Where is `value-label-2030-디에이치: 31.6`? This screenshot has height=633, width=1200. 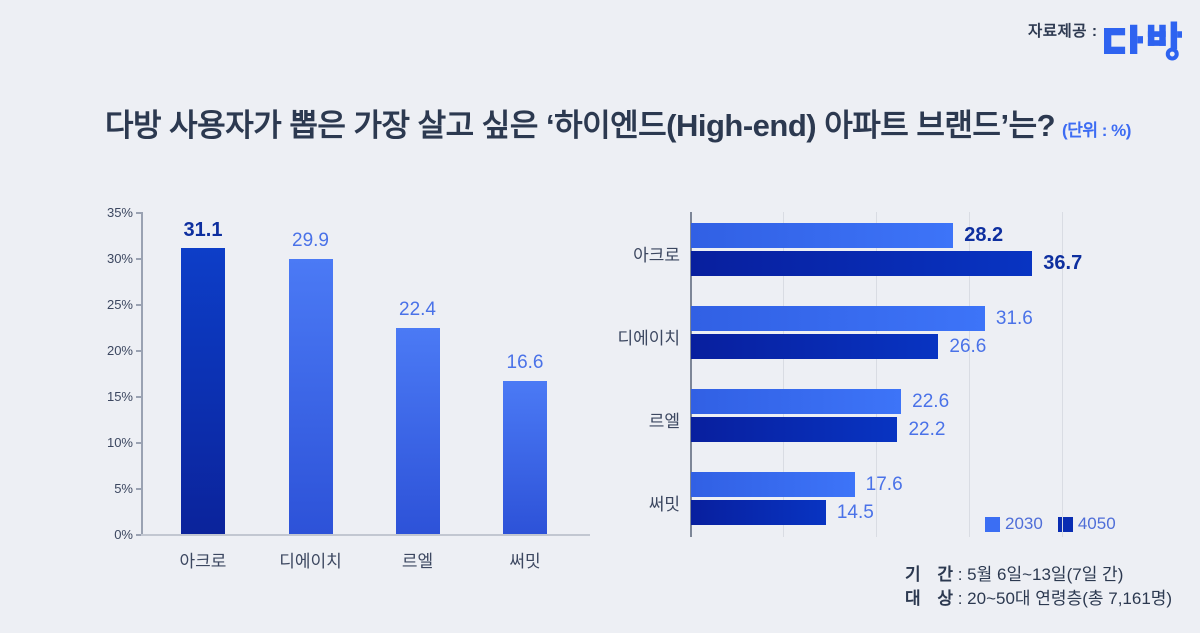 value-label-2030-디에이치: 31.6 is located at coordinates (1014, 318).